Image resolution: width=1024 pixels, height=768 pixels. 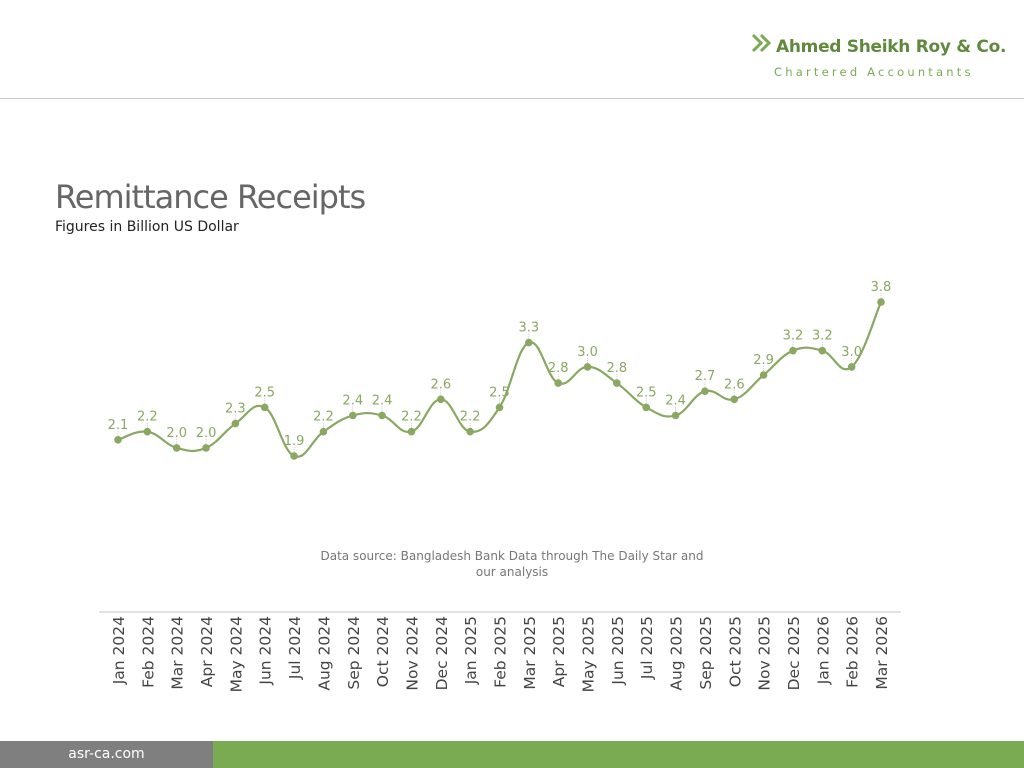 What do you see at coordinates (119, 650) in the screenshot?
I see `x-tick-label: Jan 2024` at bounding box center [119, 650].